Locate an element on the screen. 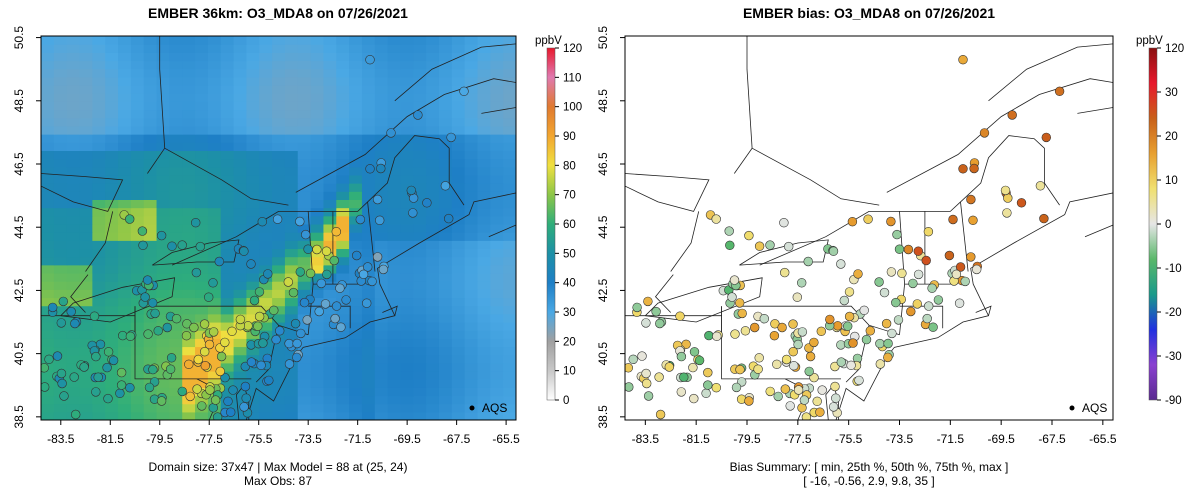  colorbar-tick-label: 120 is located at coordinates (572, 49).